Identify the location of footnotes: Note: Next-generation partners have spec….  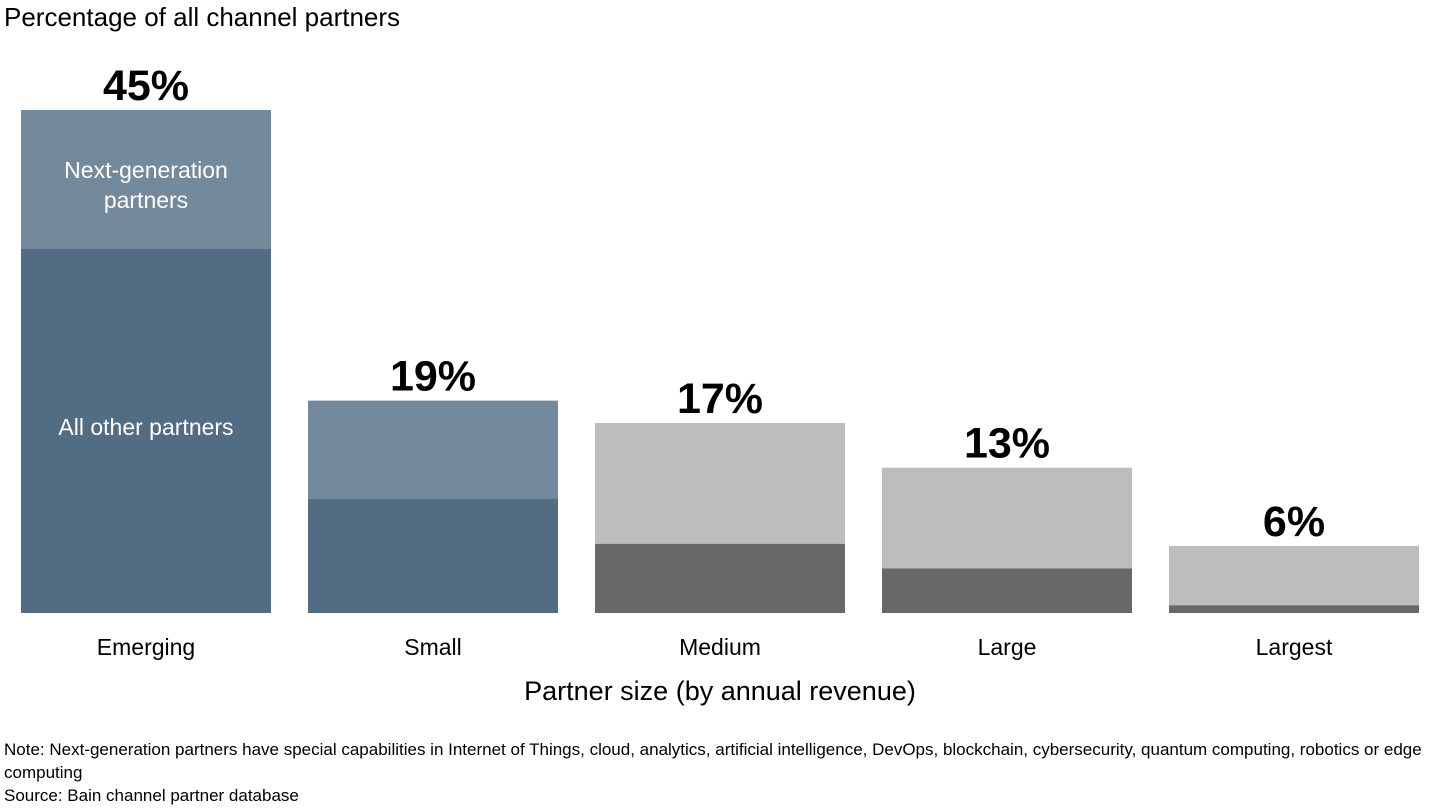
(719, 772).